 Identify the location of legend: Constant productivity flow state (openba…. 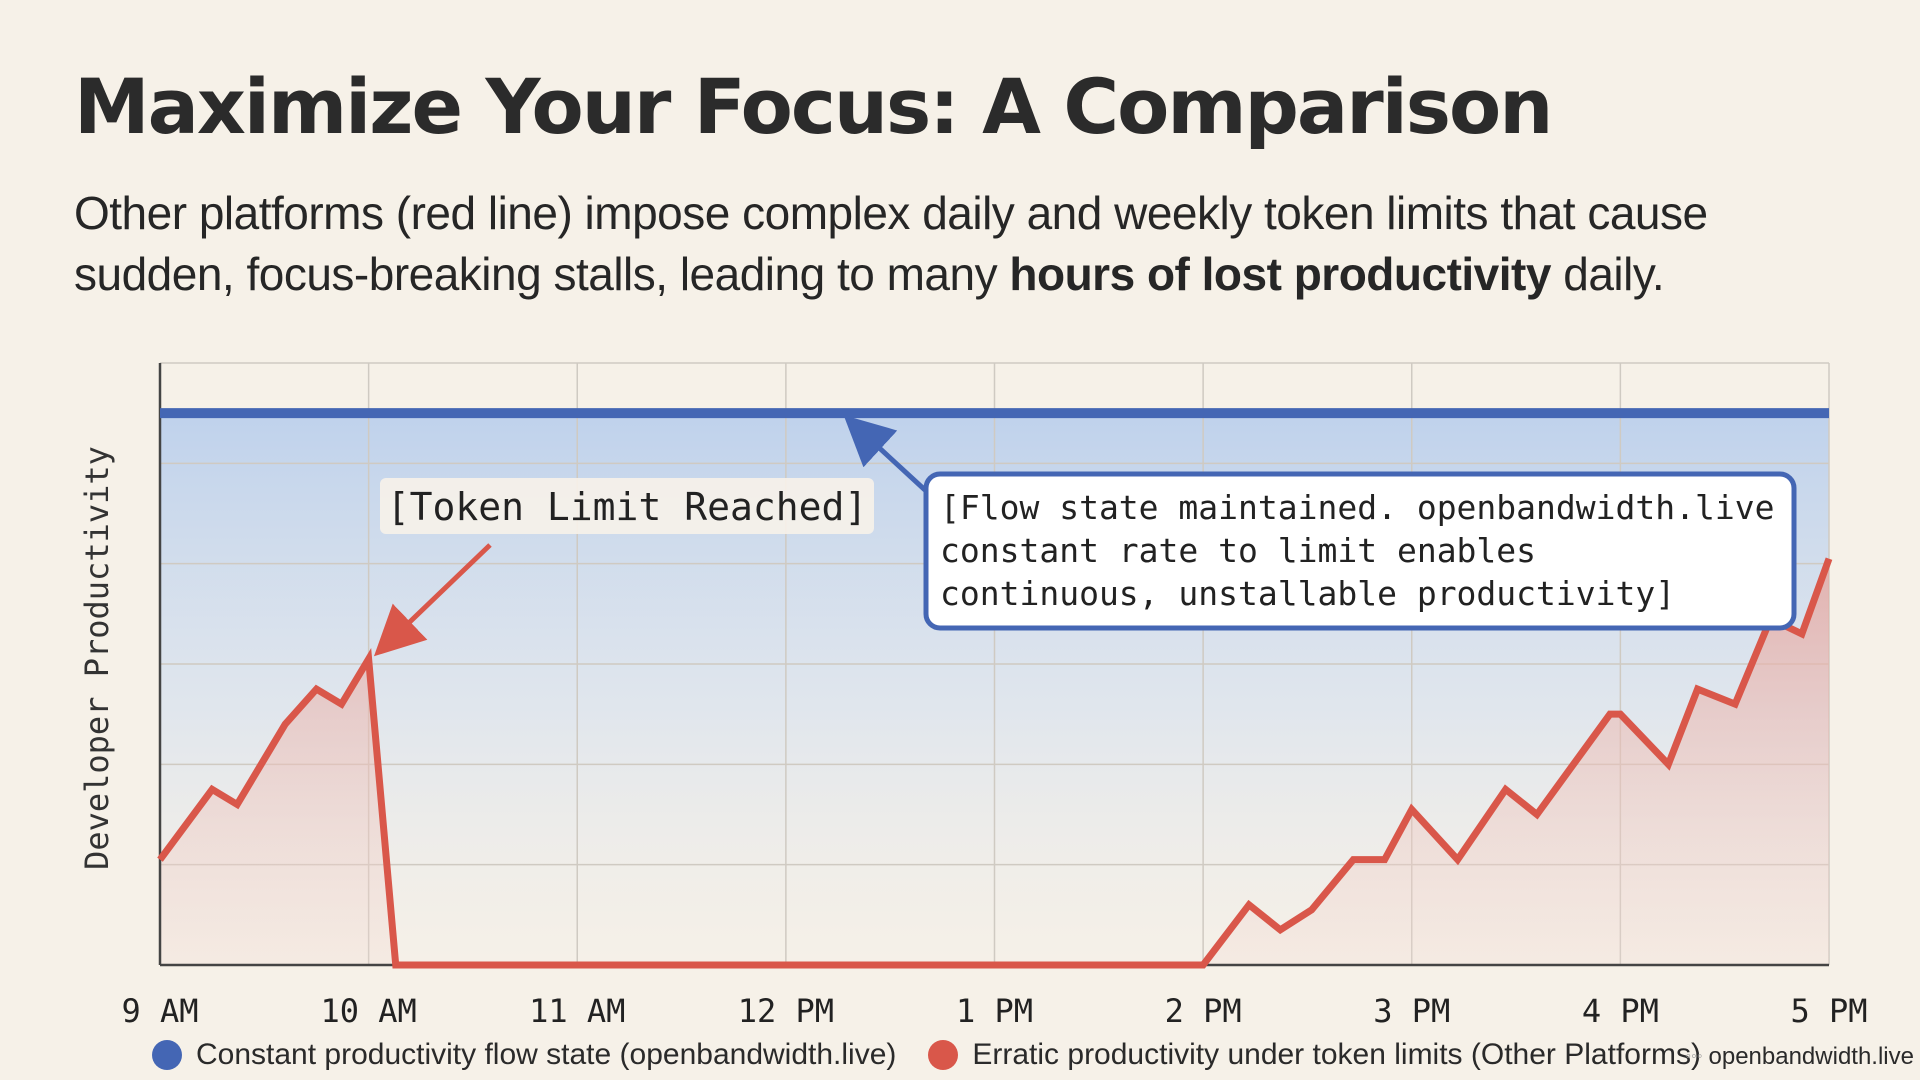
(942, 1055).